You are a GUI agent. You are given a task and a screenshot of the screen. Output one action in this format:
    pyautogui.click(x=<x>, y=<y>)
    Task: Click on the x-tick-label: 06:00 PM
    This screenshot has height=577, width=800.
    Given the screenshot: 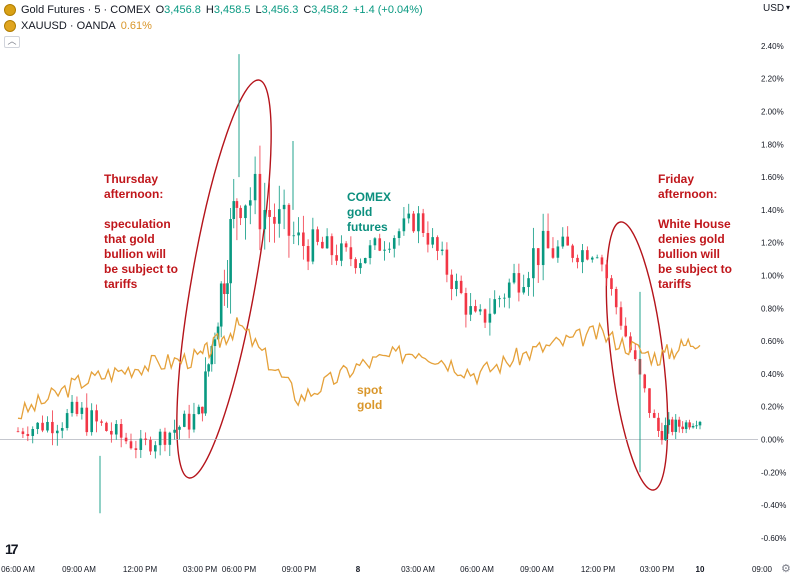 What is the action you would take?
    pyautogui.click(x=239, y=569)
    